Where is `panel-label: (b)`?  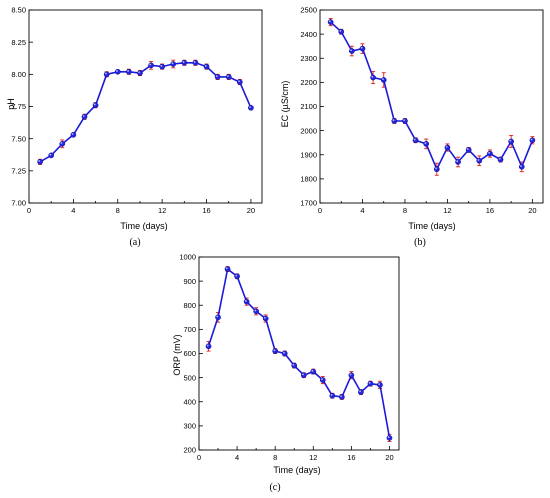 panel-label: (b) is located at coordinates (420, 242).